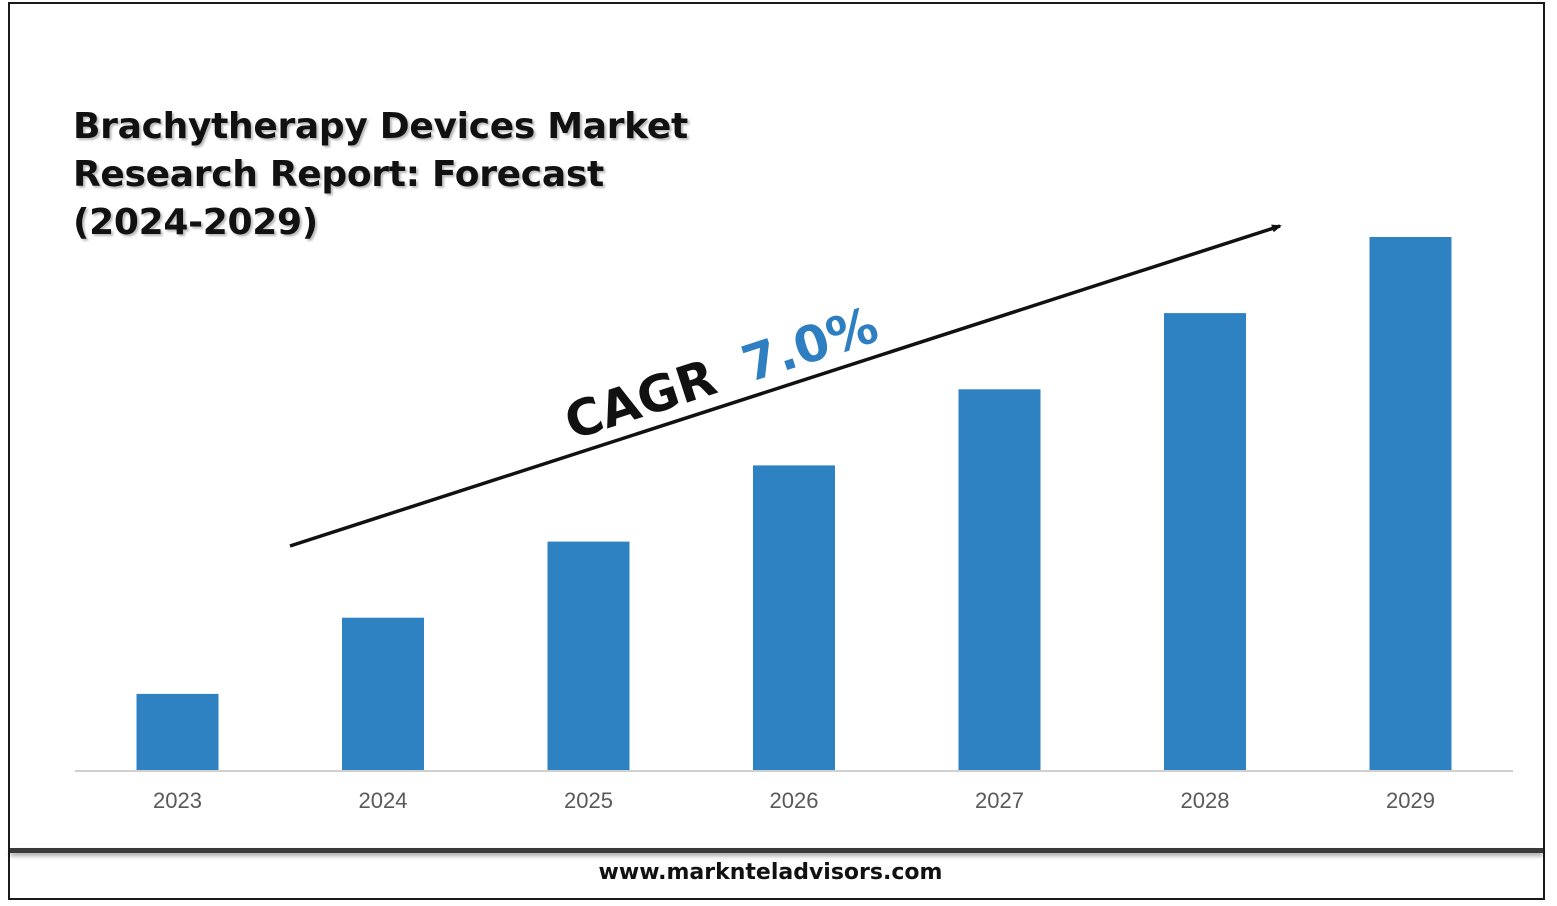  I want to click on bar-2028, so click(1205, 541).